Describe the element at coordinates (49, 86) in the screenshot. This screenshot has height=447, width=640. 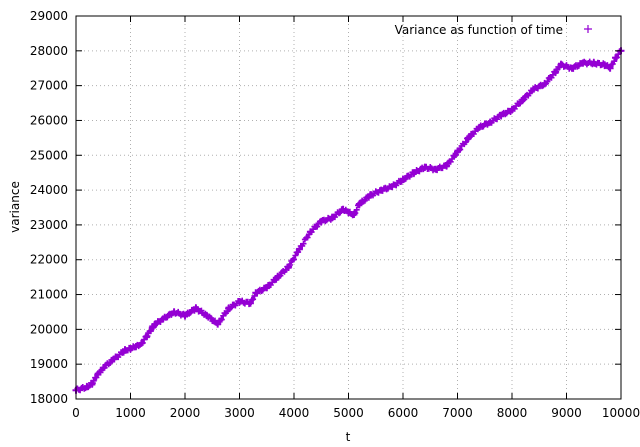
I see `y-tick-label: 27000` at that location.